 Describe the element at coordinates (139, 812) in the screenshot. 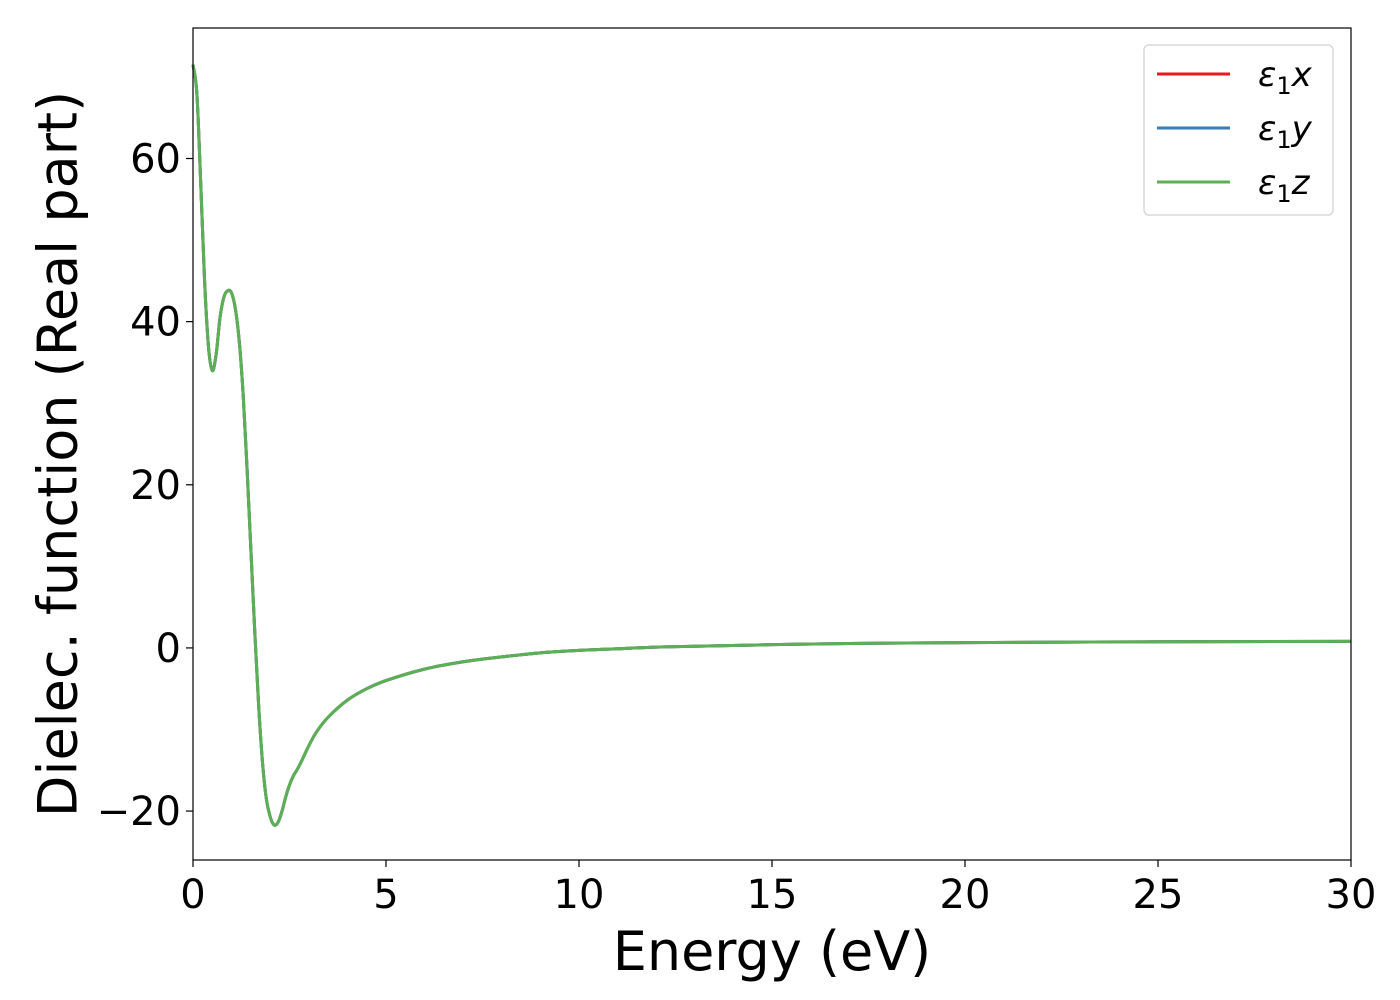

I see `y-tick-label: −20` at that location.